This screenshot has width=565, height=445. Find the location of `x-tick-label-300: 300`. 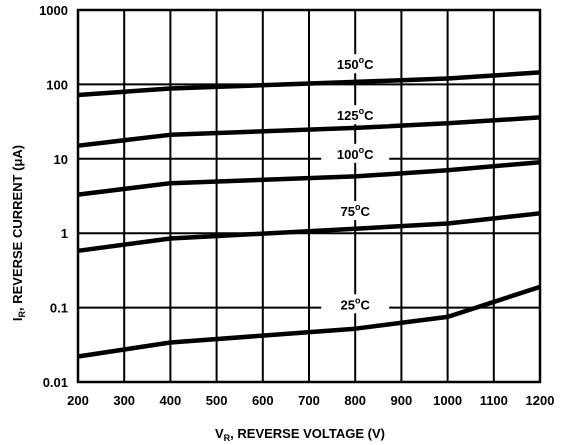

x-tick-label-300: 300 is located at coordinates (124, 400).